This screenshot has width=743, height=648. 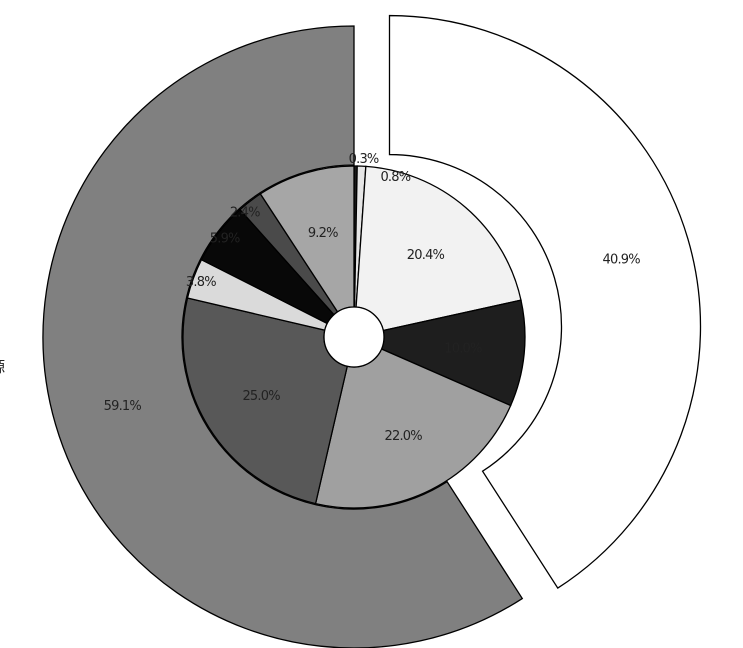 I want to click on outer-value-label-0: 40.9%, so click(x=622, y=259).